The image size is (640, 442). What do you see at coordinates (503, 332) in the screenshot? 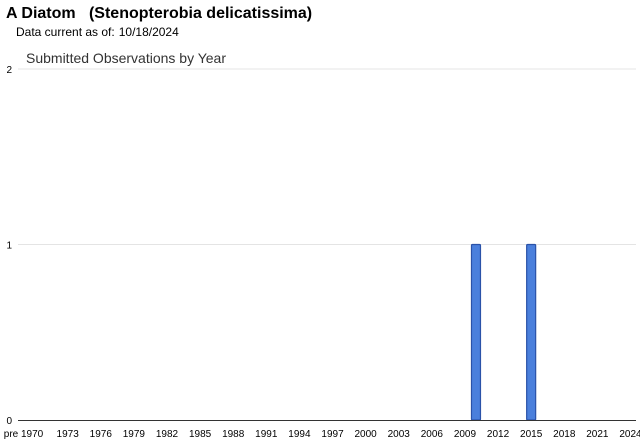
I see `bar-layer` at bounding box center [503, 332].